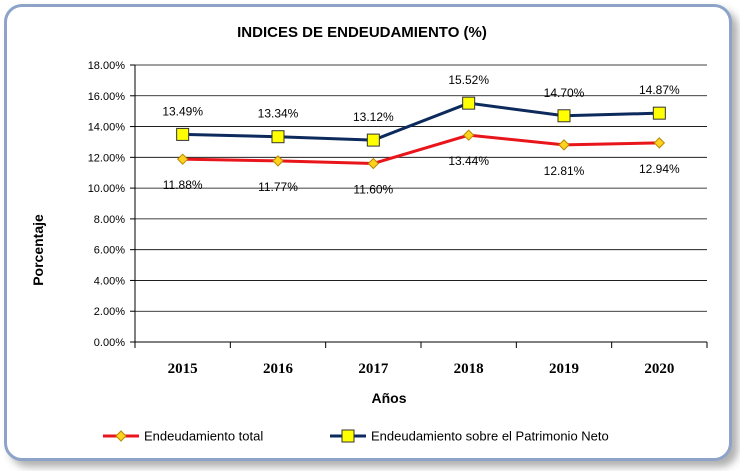 The height and width of the screenshot is (471, 740). Describe the element at coordinates (107, 66) in the screenshot. I see `y-tick-label: 18.00%` at that location.